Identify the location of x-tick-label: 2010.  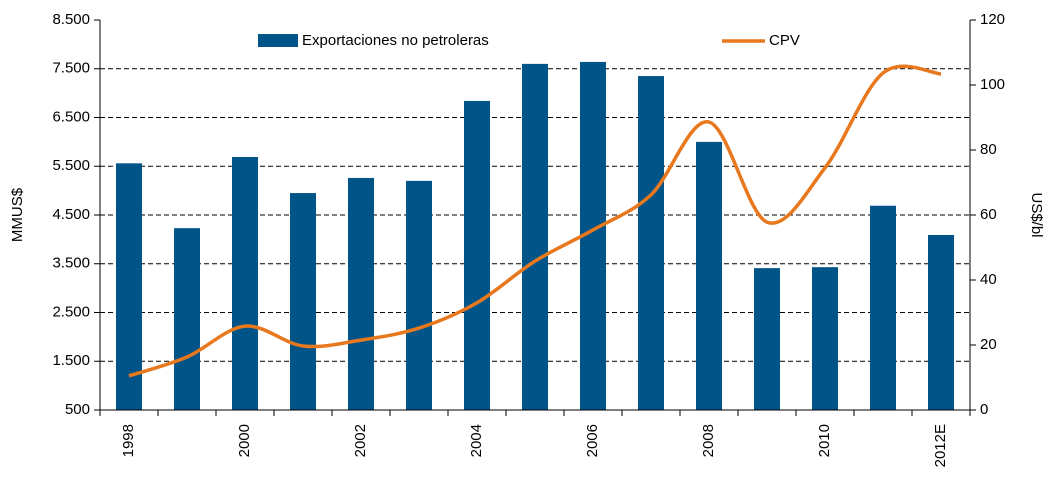
(824, 440).